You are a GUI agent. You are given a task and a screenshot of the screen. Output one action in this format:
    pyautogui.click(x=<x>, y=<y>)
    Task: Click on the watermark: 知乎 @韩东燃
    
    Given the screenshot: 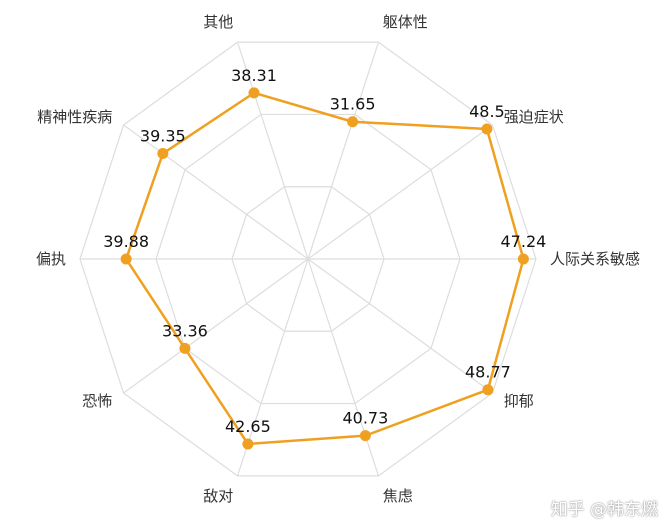 What is the action you would take?
    pyautogui.click(x=604, y=510)
    